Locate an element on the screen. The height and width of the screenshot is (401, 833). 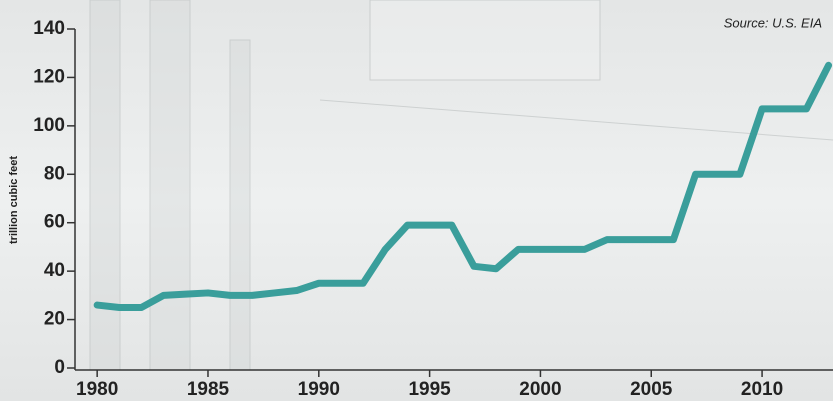
x-tick-label: 1990 is located at coordinates (319, 389).